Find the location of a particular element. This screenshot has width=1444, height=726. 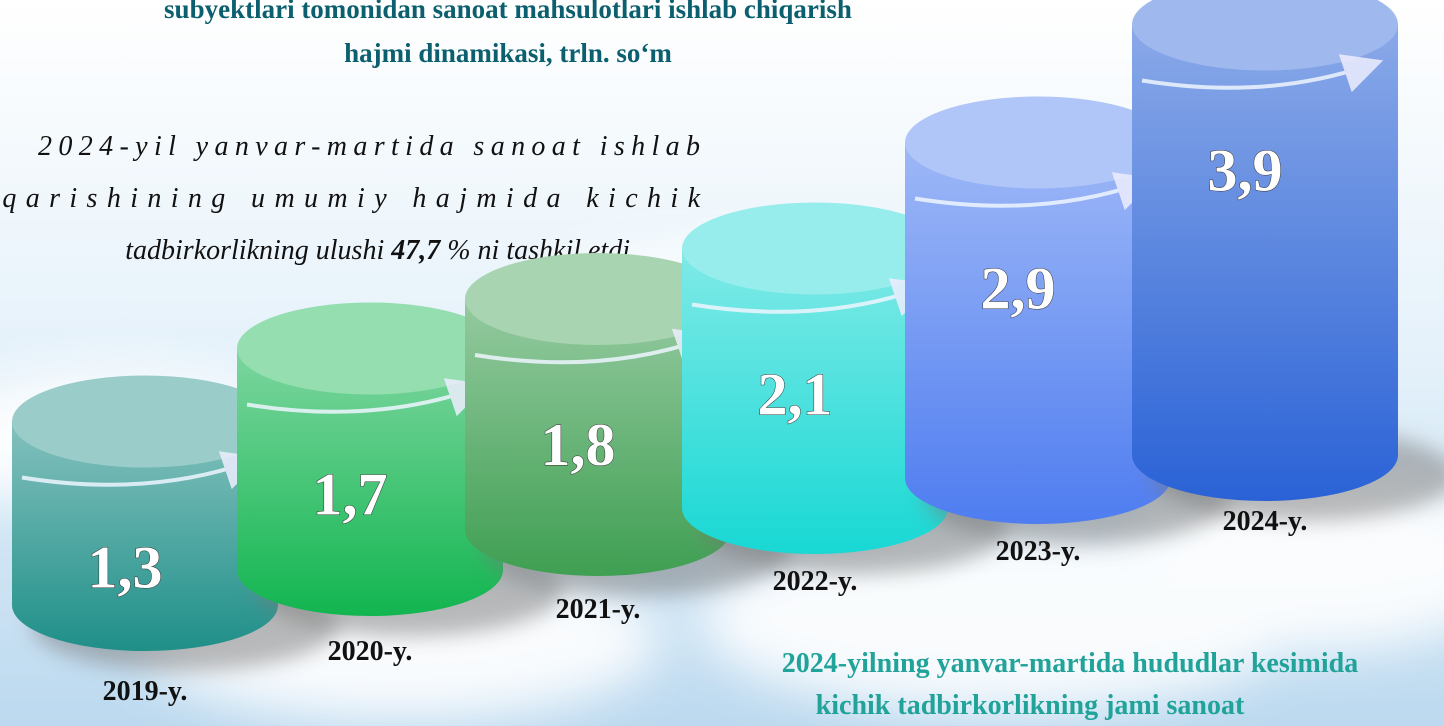

category-label: 2024-y. is located at coordinates (1265, 521).